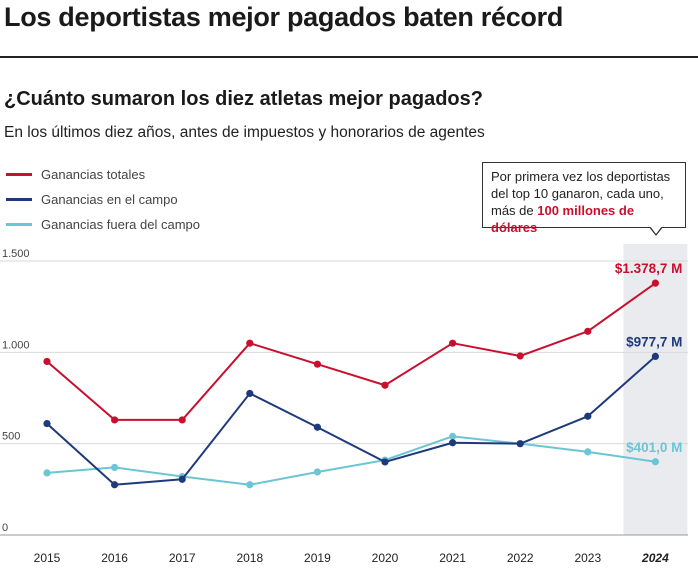 This screenshot has height=568, width=698. I want to click on point-total-2019, so click(317, 364).